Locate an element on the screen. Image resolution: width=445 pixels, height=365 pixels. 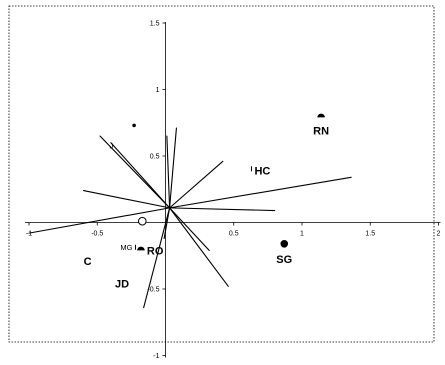
point-label: C is located at coordinates (88, 262).